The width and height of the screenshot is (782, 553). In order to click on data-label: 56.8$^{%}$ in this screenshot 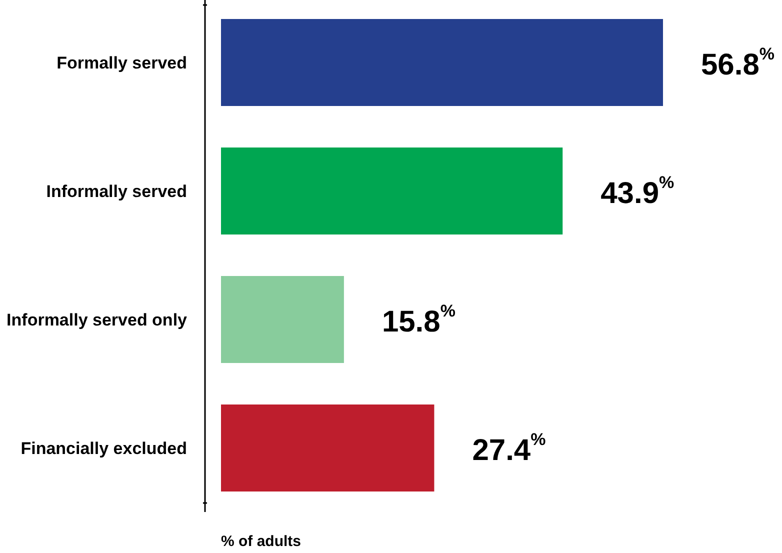, I will do `click(738, 63)`.